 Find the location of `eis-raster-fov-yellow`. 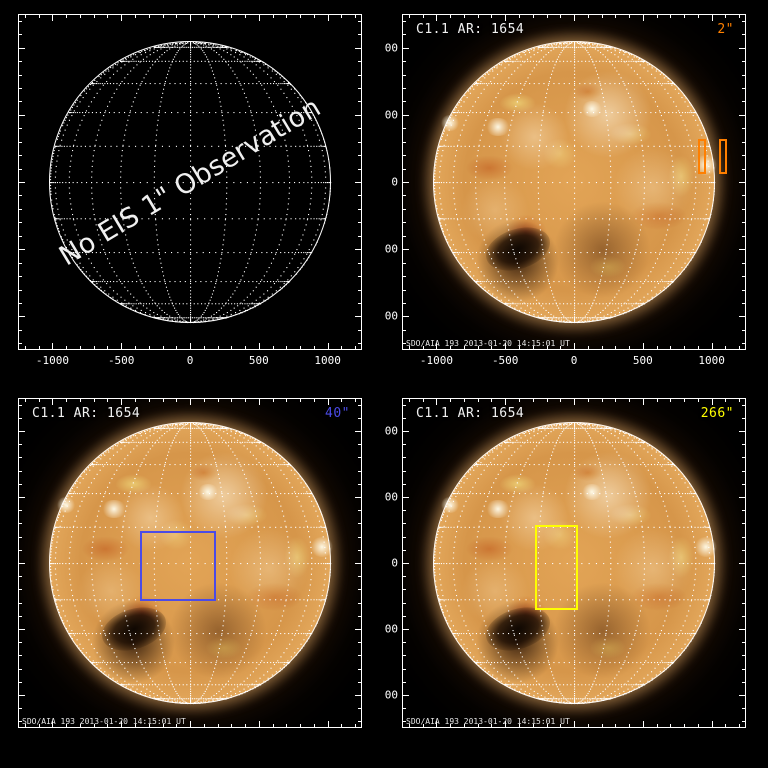

eis-raster-fov-yellow is located at coordinates (556, 567).